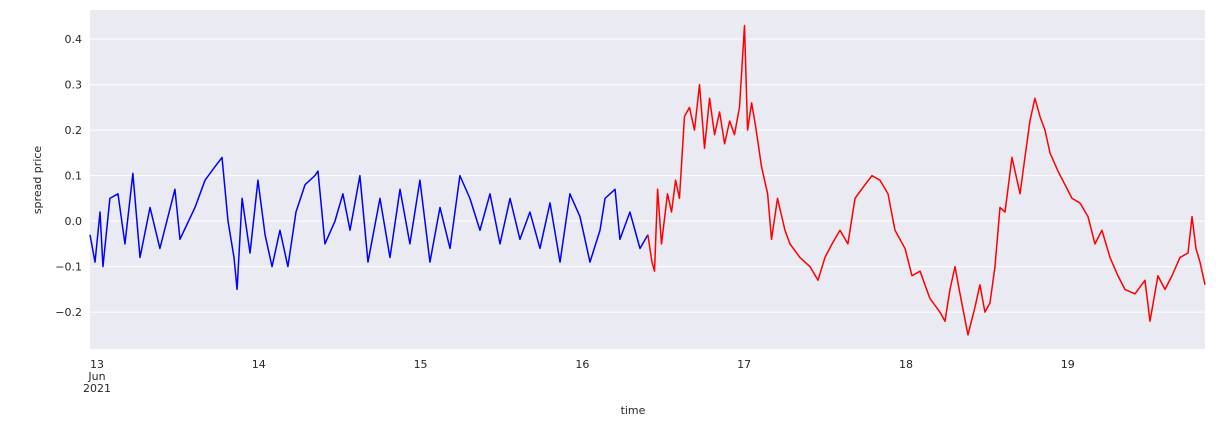  I want to click on y-axis-label: spread price, so click(37, 180).